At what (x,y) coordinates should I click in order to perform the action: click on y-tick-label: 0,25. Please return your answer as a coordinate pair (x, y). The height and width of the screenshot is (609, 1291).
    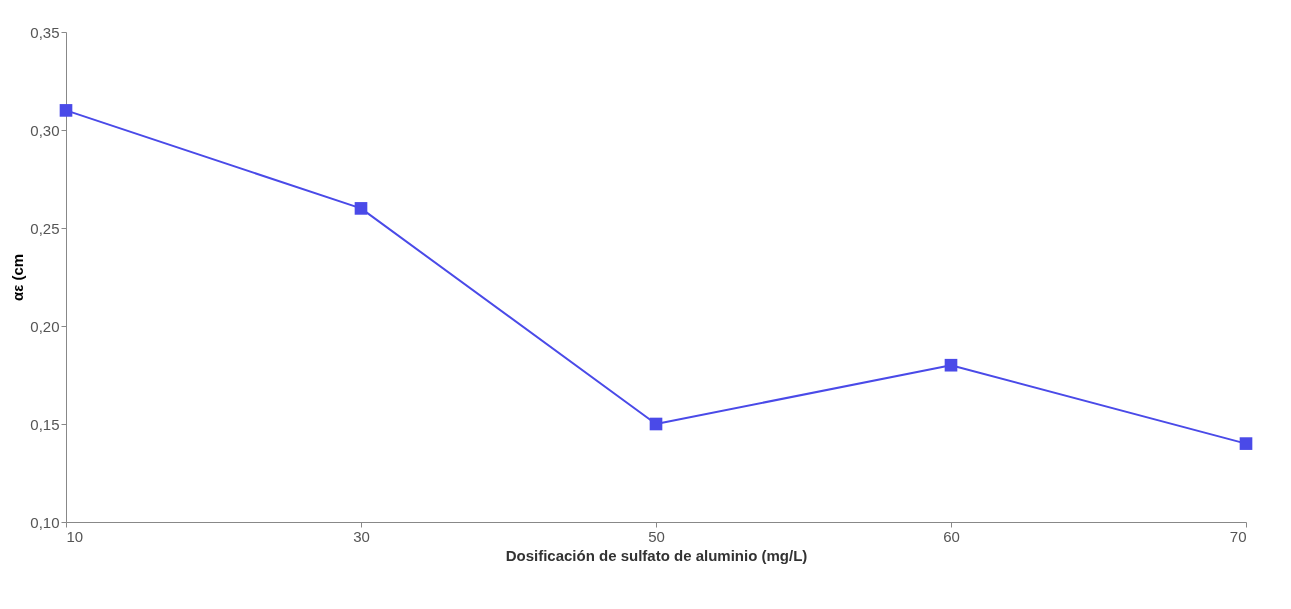
    Looking at the image, I should click on (45, 228).